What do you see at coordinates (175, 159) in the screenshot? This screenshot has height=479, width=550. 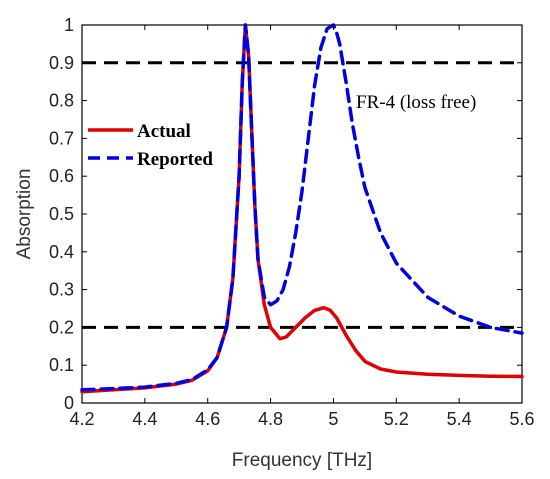 I see `legend-label-reported: Reported` at bounding box center [175, 159].